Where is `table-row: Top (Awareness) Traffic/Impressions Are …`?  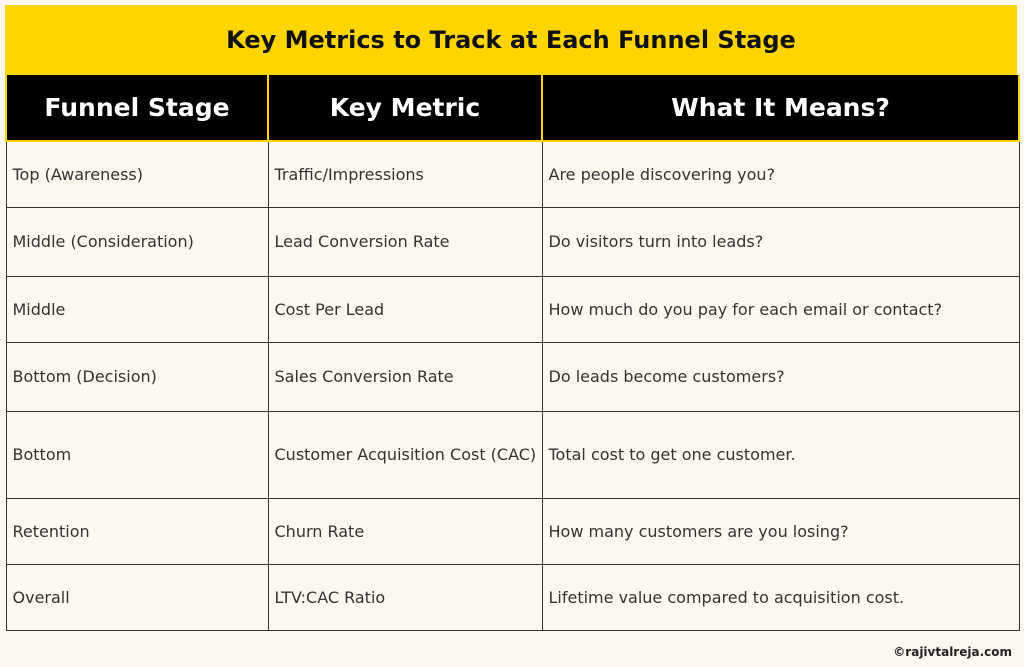 table-row: Top (Awareness) Traffic/Impressions Are … is located at coordinates (512, 174).